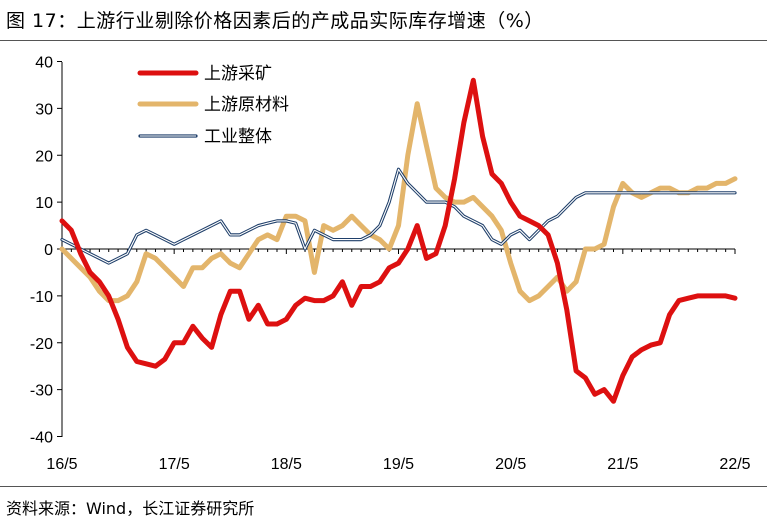 The width and height of the screenshot is (767, 524). What do you see at coordinates (41, 391) in the screenshot?
I see `y-tick-label: -30` at bounding box center [41, 391].